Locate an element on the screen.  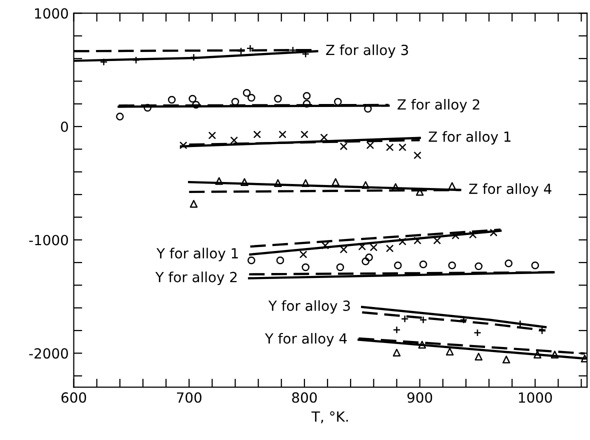
x-tick-label: 700 is located at coordinates (189, 397).